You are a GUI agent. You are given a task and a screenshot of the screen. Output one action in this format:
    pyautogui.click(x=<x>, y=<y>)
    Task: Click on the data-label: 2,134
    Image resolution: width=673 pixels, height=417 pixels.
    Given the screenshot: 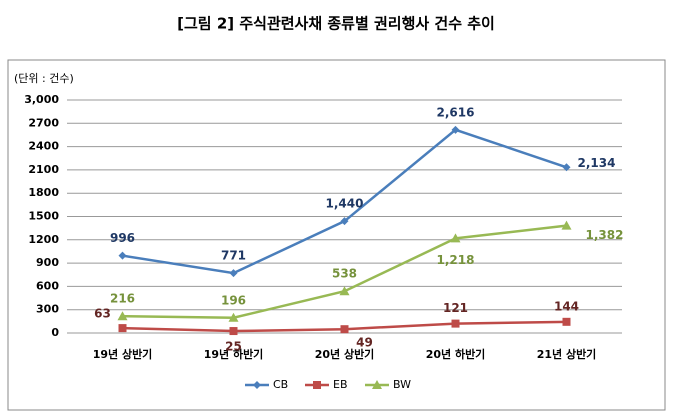 What is the action you would take?
    pyautogui.click(x=597, y=163)
    